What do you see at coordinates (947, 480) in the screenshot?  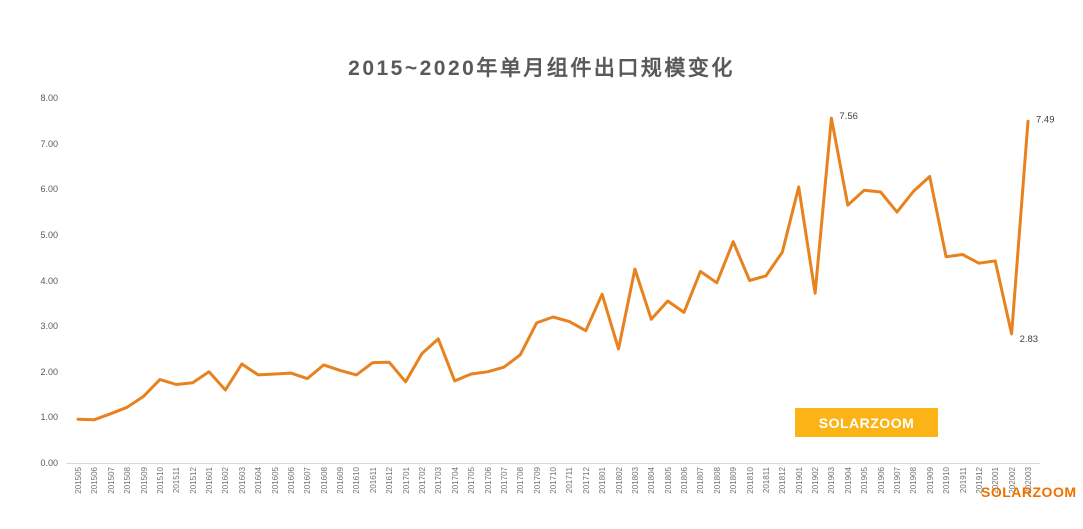 I see `x-axis-label: 201910` at bounding box center [947, 480].